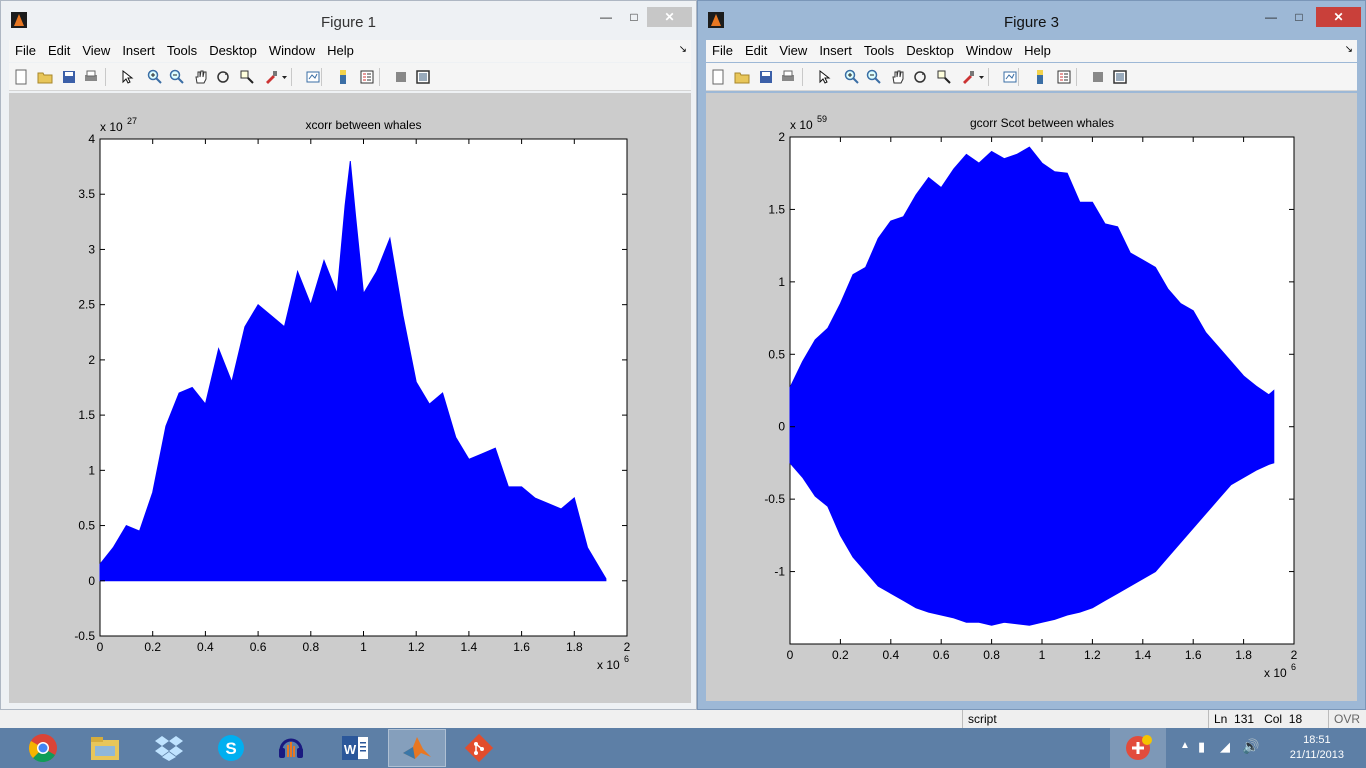 The width and height of the screenshot is (1366, 768). I want to click on clock-date: 21/11/2013, so click(1316, 755).